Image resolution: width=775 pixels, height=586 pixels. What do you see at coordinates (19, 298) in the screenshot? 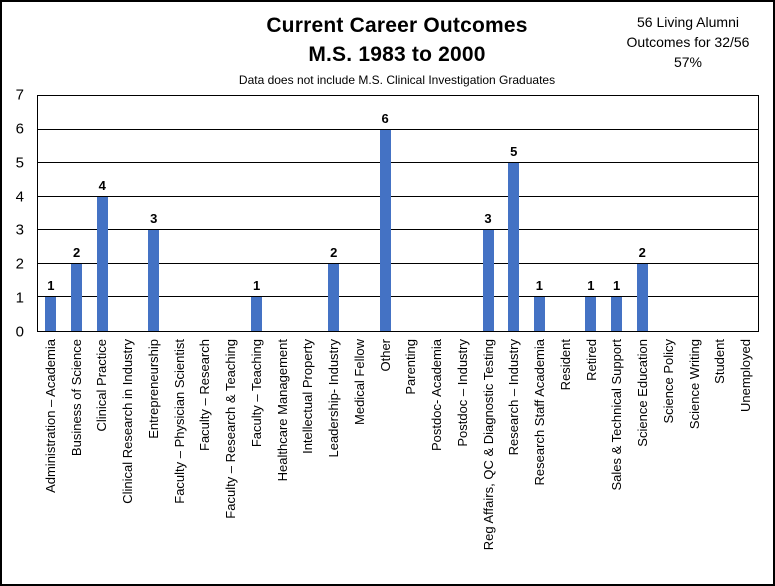
I see `y-tick-label: 1` at bounding box center [19, 298].